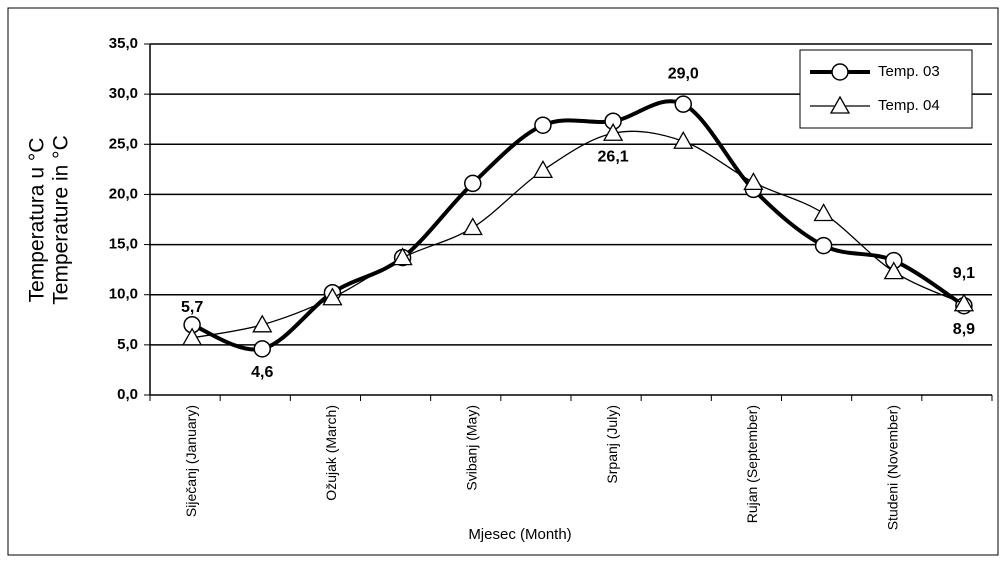  What do you see at coordinates (123, 93) in the screenshot?
I see `y-tick-label: 30,0` at bounding box center [123, 93].